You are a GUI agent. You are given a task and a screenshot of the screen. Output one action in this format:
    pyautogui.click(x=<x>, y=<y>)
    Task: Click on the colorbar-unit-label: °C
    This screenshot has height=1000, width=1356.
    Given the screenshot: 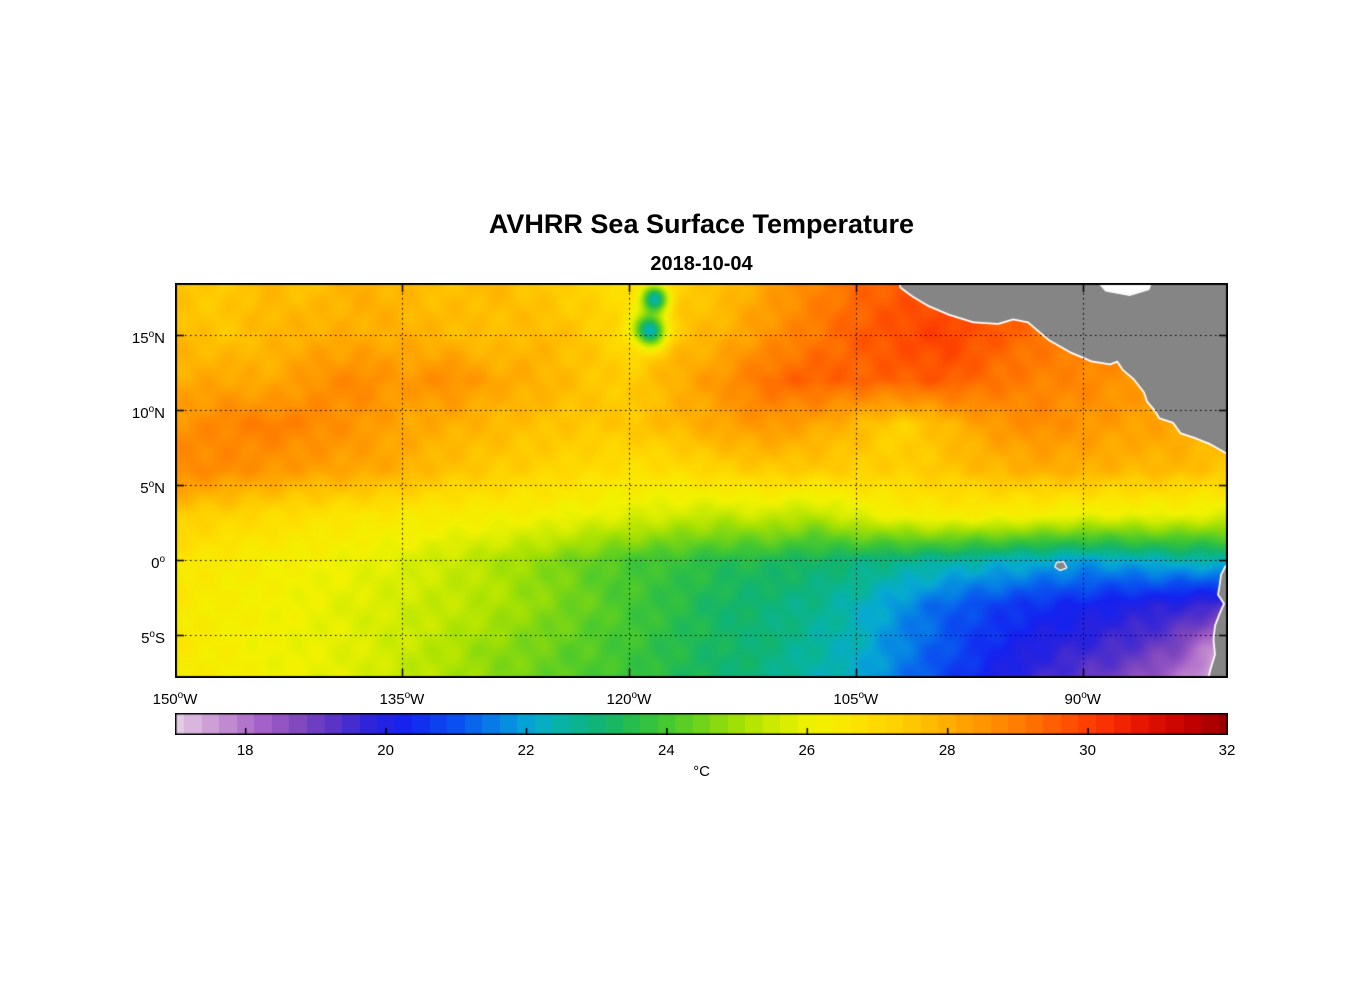 What is the action you would take?
    pyautogui.click(x=701, y=771)
    